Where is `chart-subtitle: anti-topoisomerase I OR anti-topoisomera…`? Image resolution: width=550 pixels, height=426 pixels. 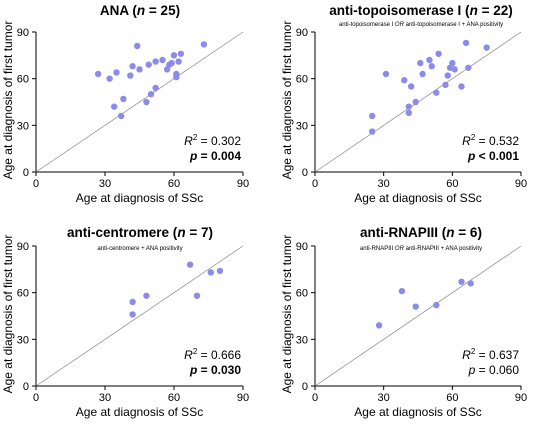 chart-subtitle: anti-topoisomerase I OR anti-topoisomera… is located at coordinates (421, 25).